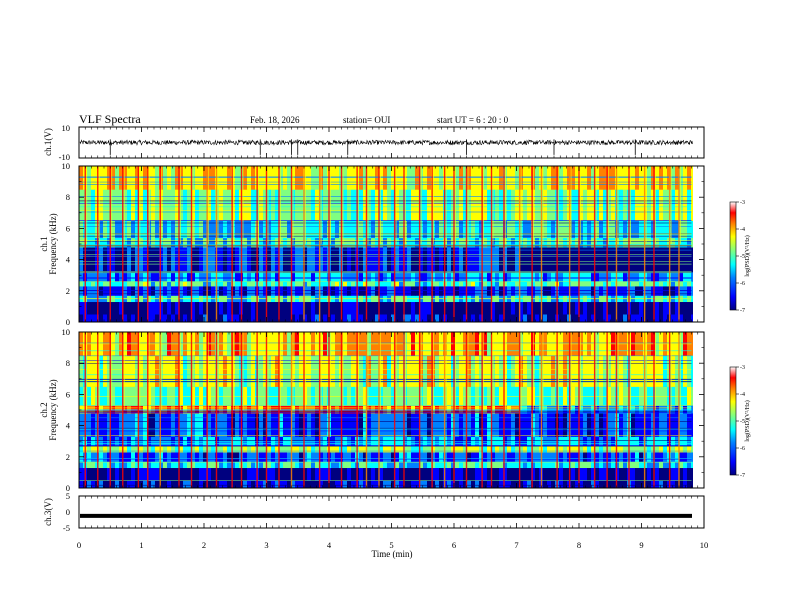  What do you see at coordinates (392, 554) in the screenshot?
I see `time-axis-label: Time (min)` at bounding box center [392, 554].